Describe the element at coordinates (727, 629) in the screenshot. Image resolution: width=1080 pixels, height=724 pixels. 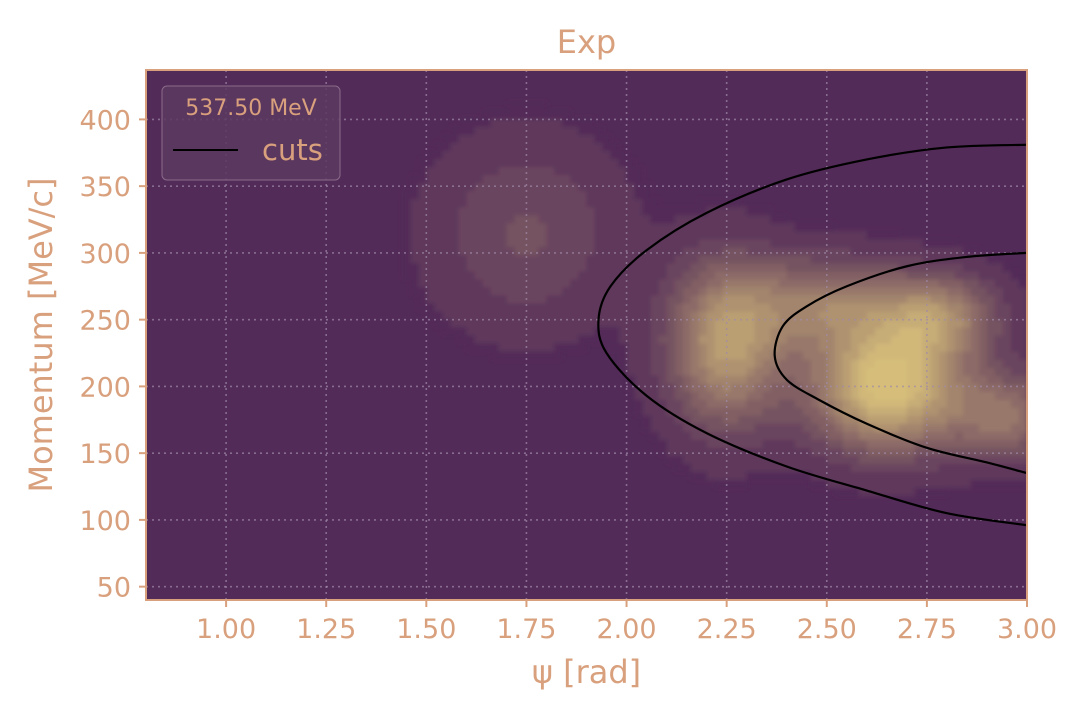
I see `x-tick-label: 2.25` at that location.